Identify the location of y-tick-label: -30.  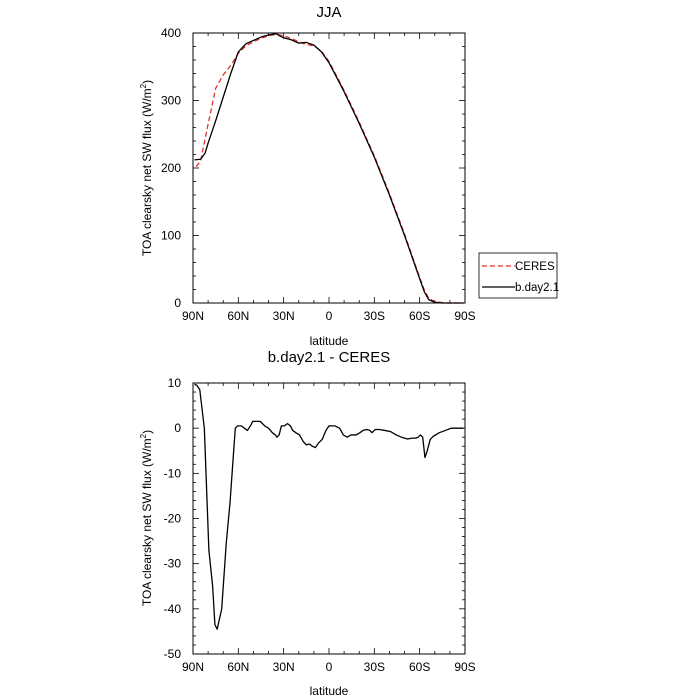
(173, 564).